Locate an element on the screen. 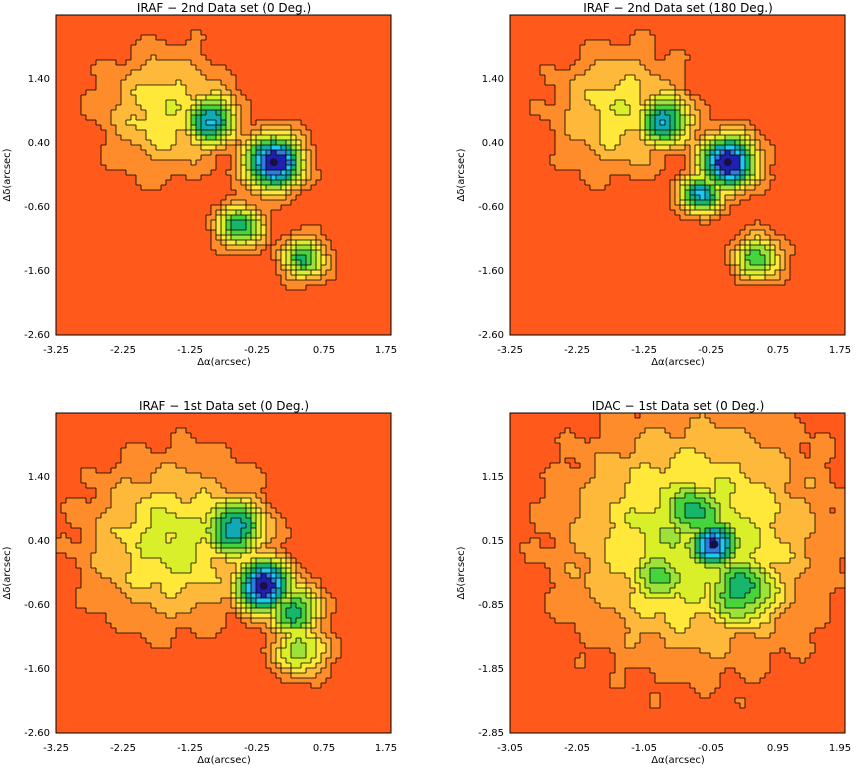  panel-1-x-label: Δα(arcsec) is located at coordinates (224, 362).